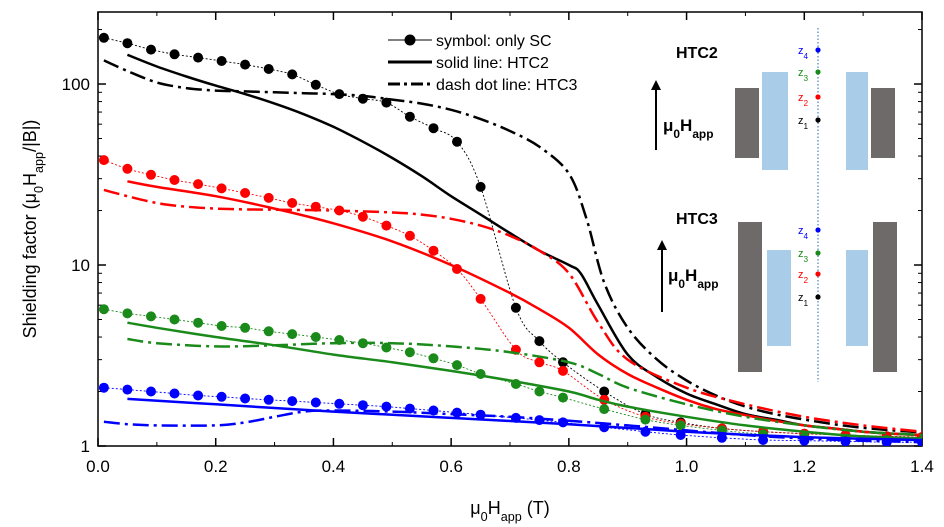 The height and width of the screenshot is (527, 944). I want to click on inset-htc2-iron-right, so click(883, 123).